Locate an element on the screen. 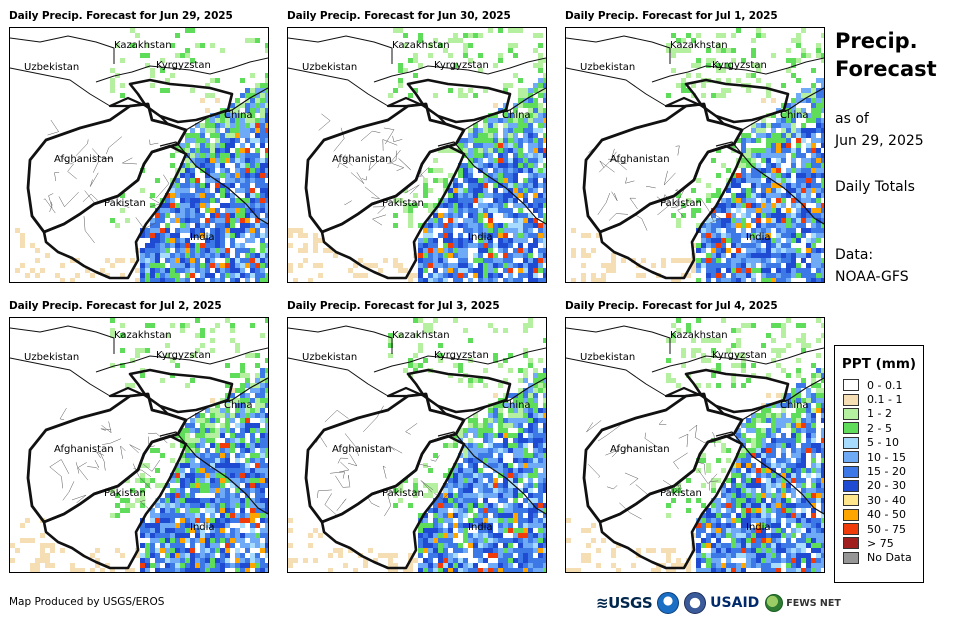  province-boundaries is located at coordinates (374, 169).